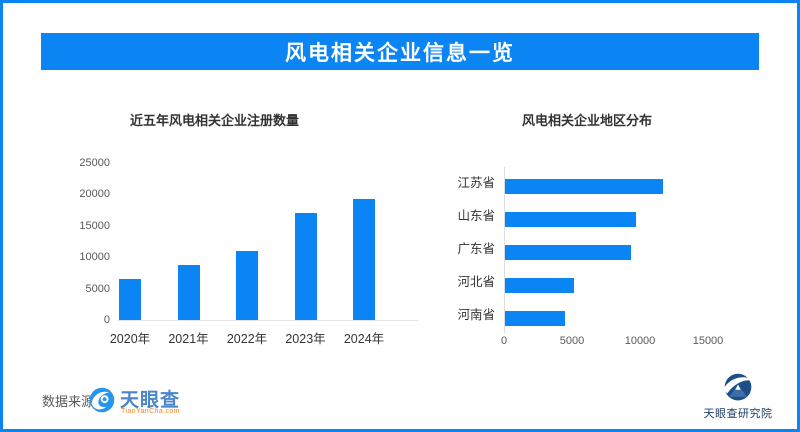 The width and height of the screenshot is (800, 432). I want to click on bar-2021年, so click(188, 292).